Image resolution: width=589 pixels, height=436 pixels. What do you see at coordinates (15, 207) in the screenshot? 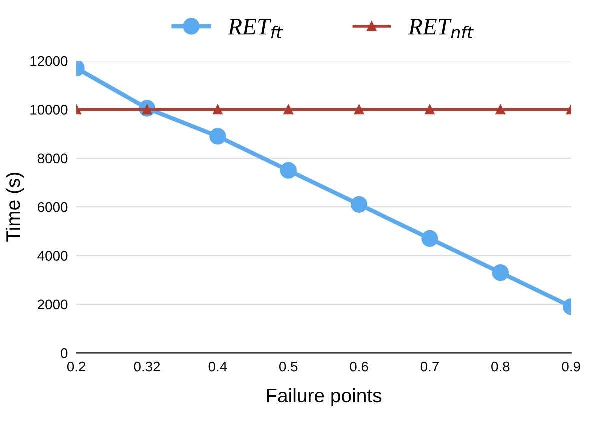
I see `y-axis-title: Time (s)` at bounding box center [15, 207].